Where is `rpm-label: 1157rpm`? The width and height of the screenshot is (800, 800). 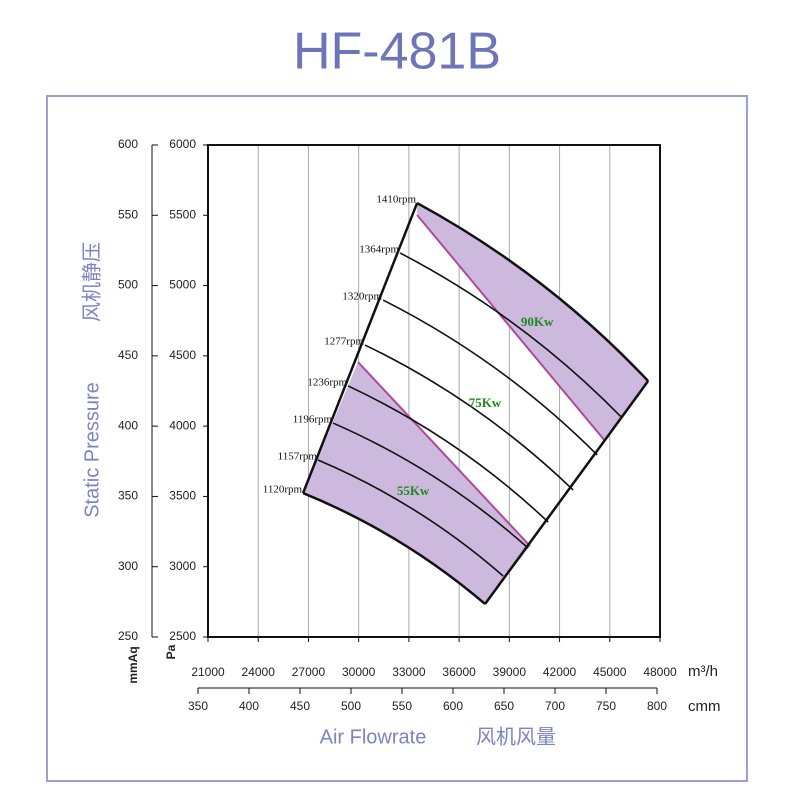 rpm-label: 1157rpm is located at coordinates (298, 457).